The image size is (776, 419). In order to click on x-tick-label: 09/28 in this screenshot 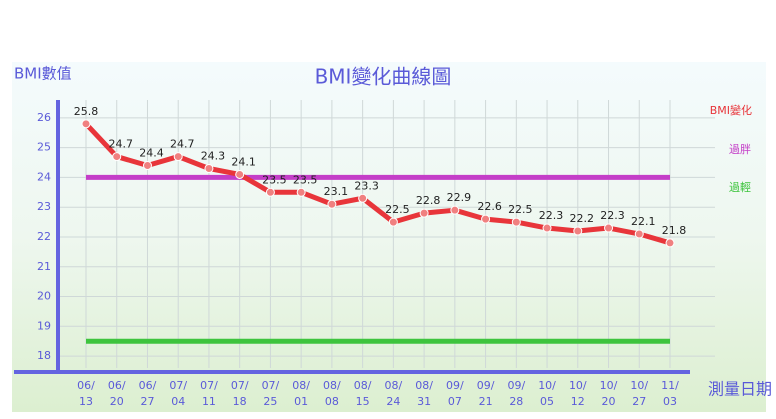, I will do `click(516, 393)`.